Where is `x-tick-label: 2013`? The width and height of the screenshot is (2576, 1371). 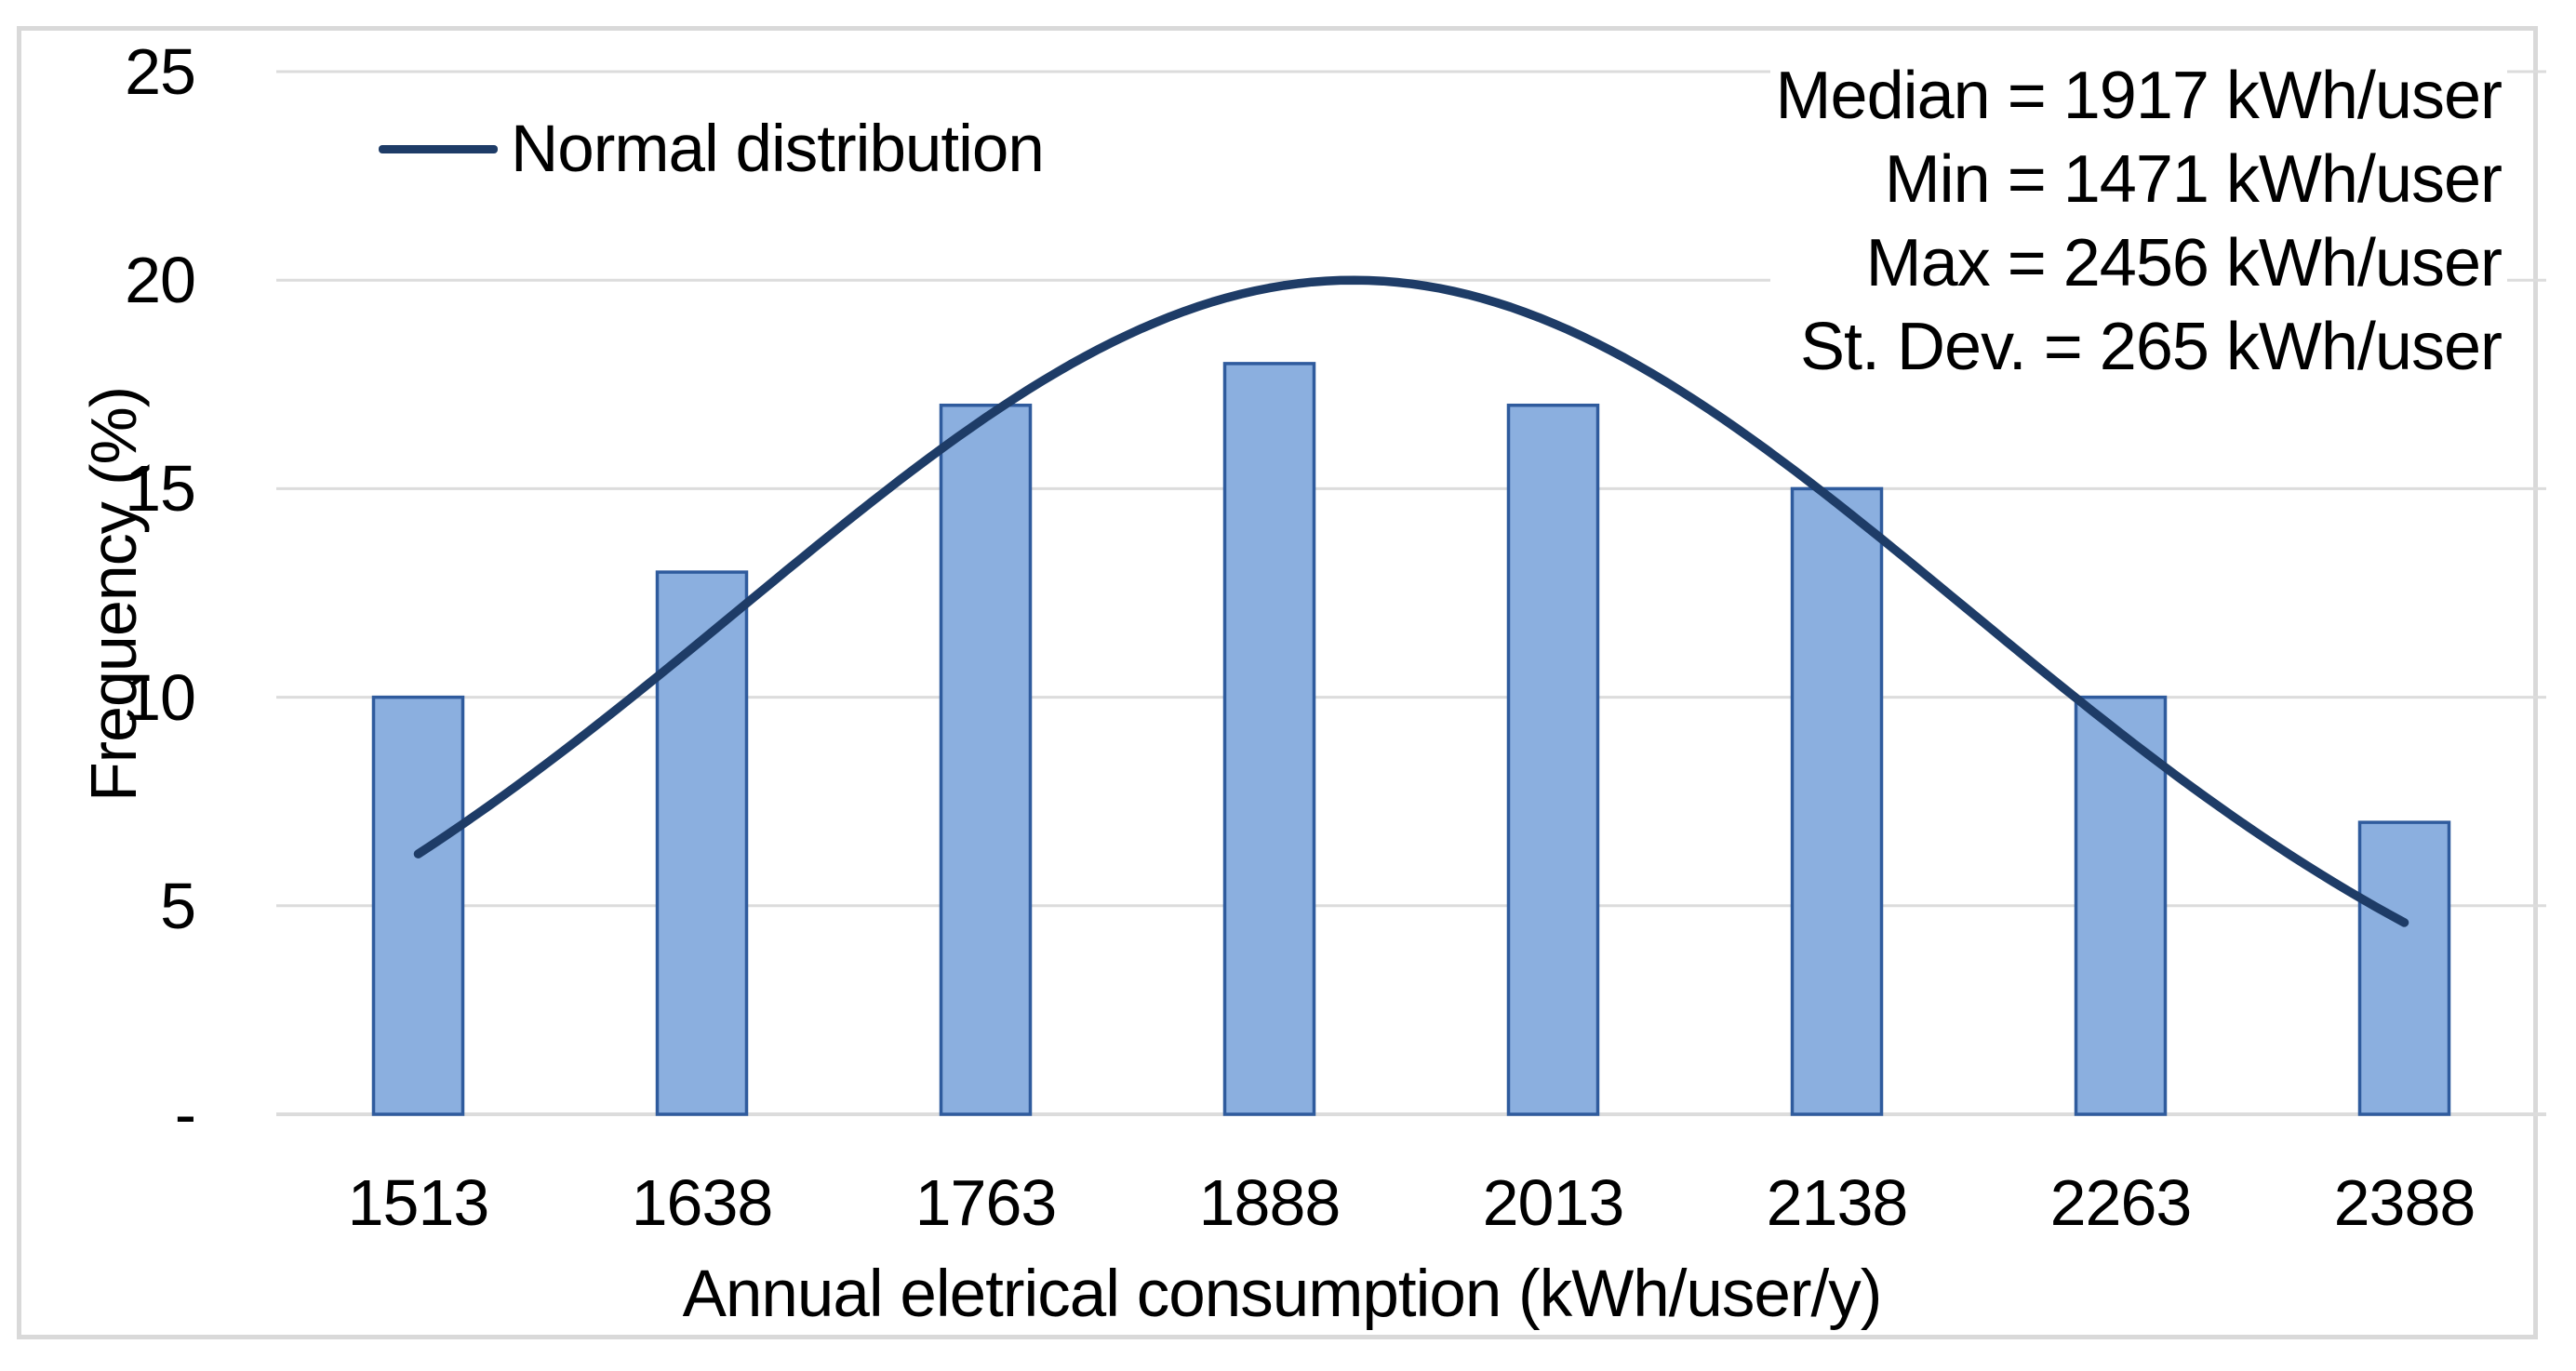
x-tick-label: 2013 is located at coordinates (1553, 1202).